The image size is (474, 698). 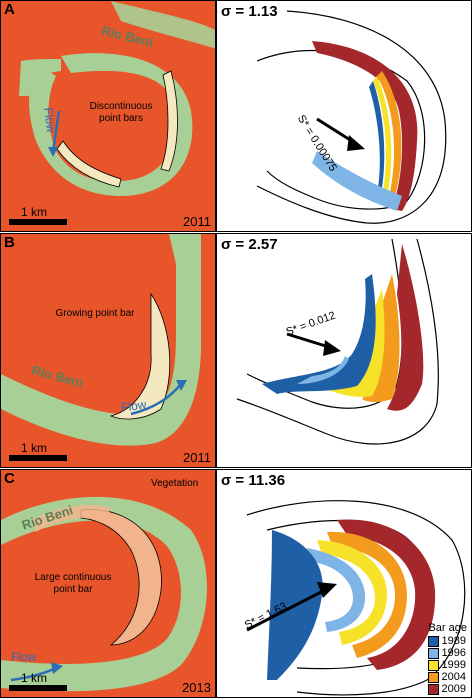 I want to click on legend-label: 1999, so click(x=453, y=665).